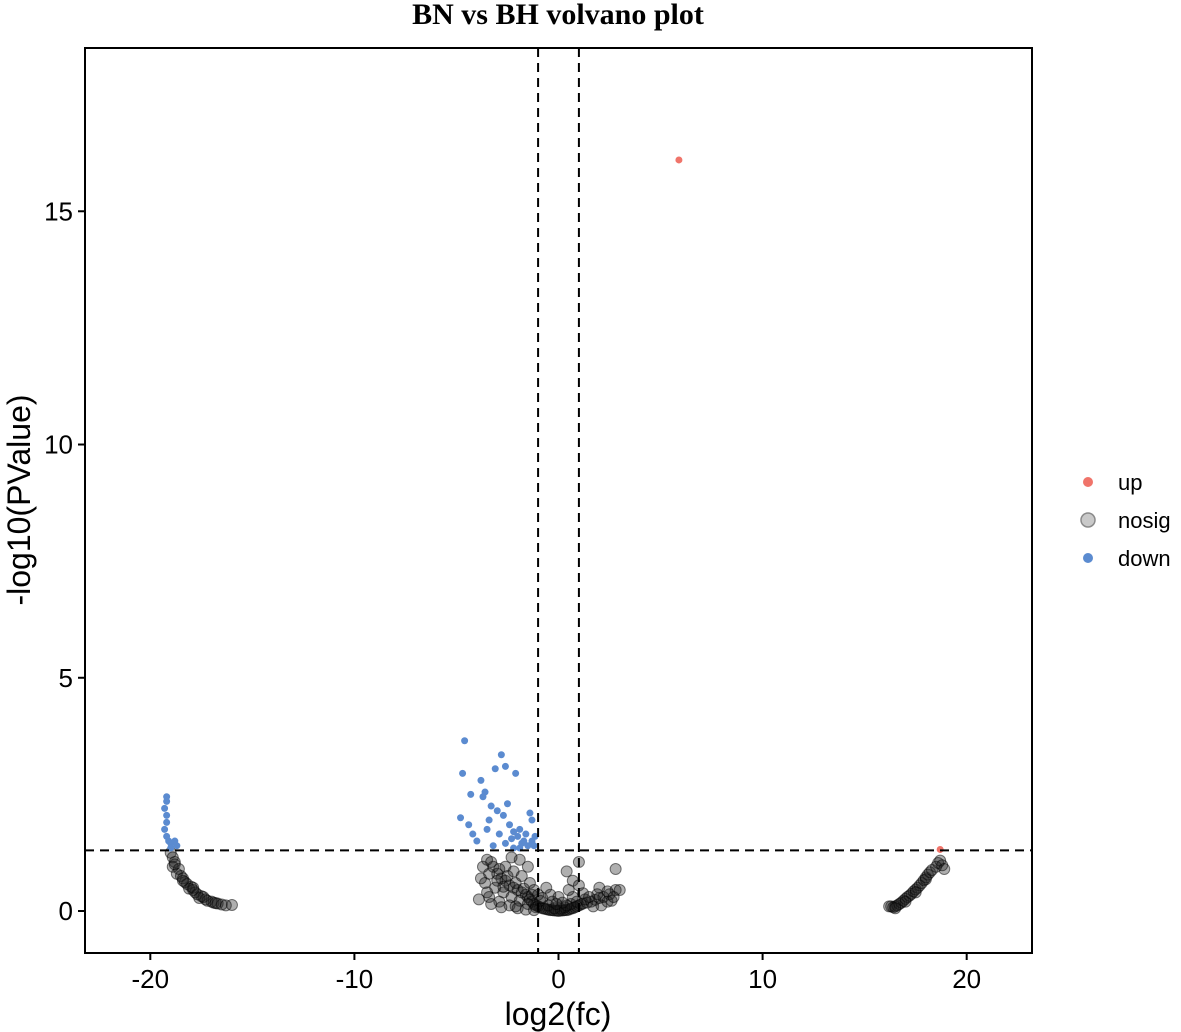  I want to click on y-axis: 0 5 10 15, so click(64, 561).